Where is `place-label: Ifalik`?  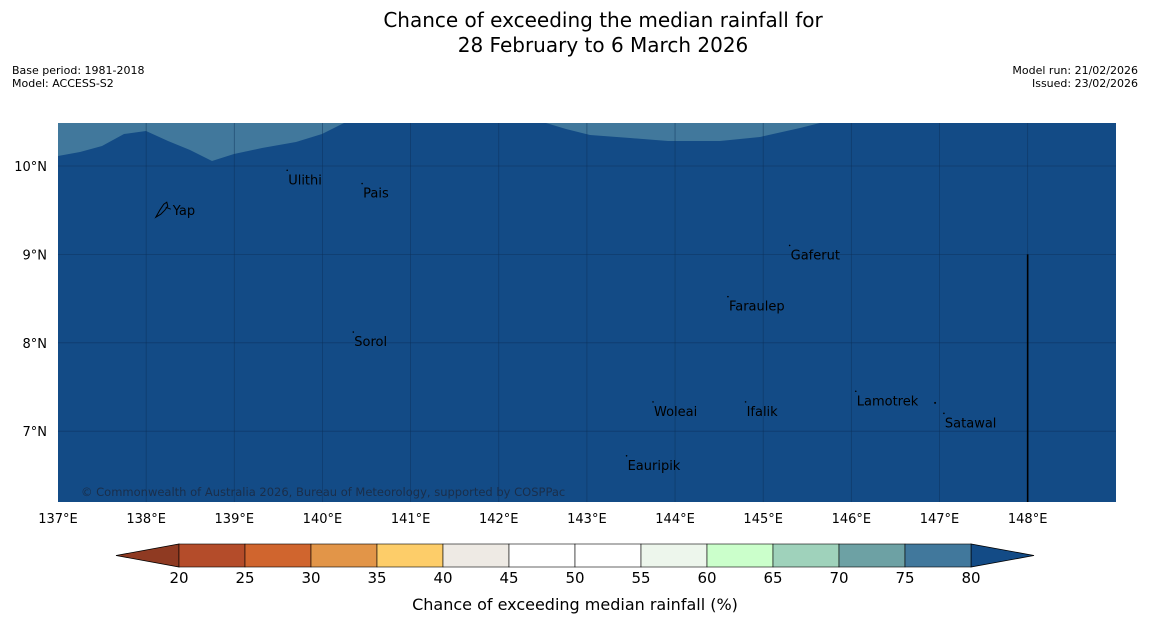
place-label: Ifalik is located at coordinates (763, 412).